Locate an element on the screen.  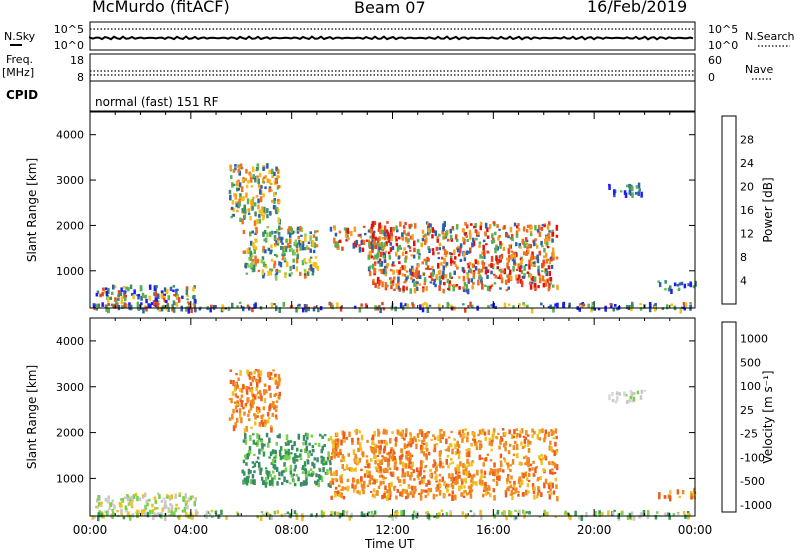
power-ytick-label: 1000 is located at coordinates (70, 271).